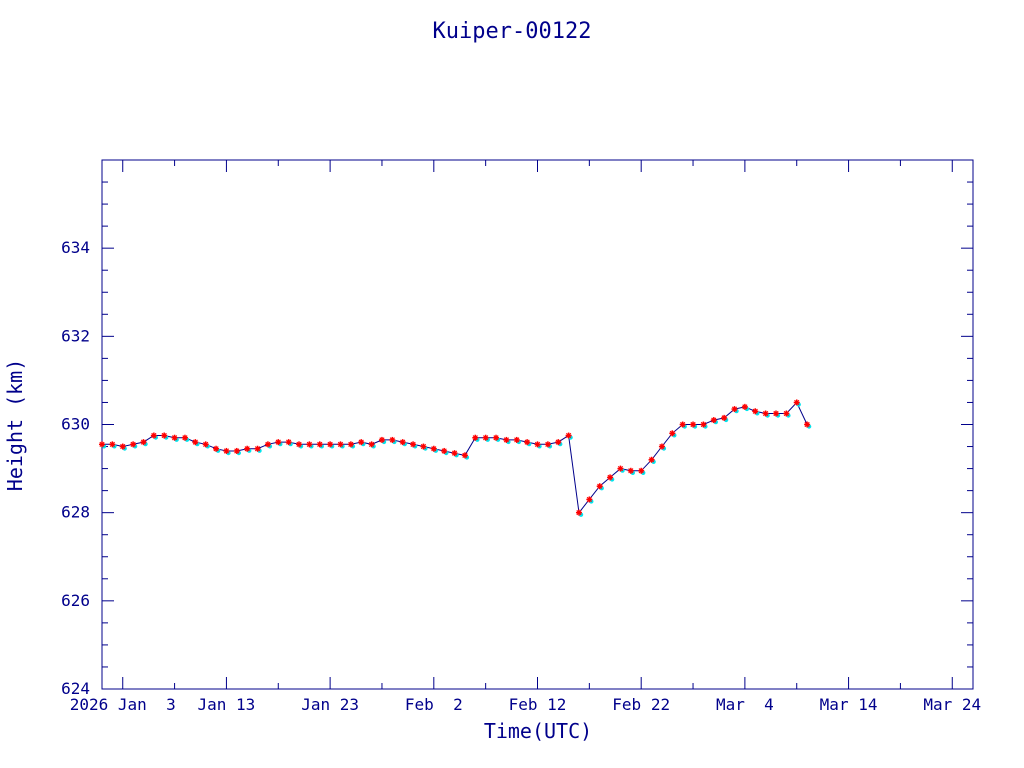 The image size is (1024, 768). I want to click on y-tick-label: 634, so click(75, 247).